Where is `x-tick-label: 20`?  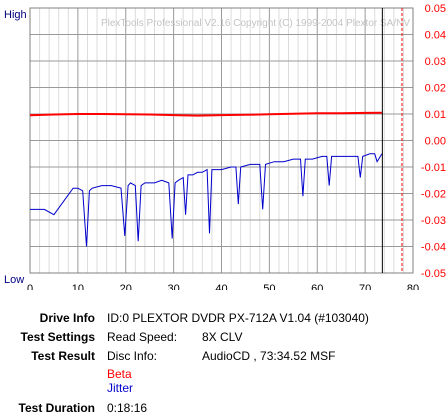 x-tick-label: 20 is located at coordinates (126, 286).